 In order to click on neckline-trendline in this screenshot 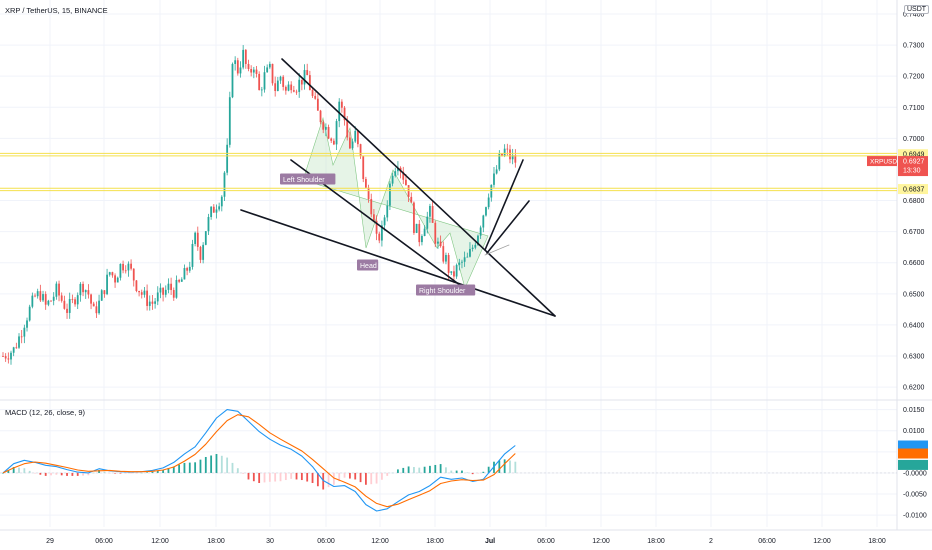, I will do `click(398, 263)`.